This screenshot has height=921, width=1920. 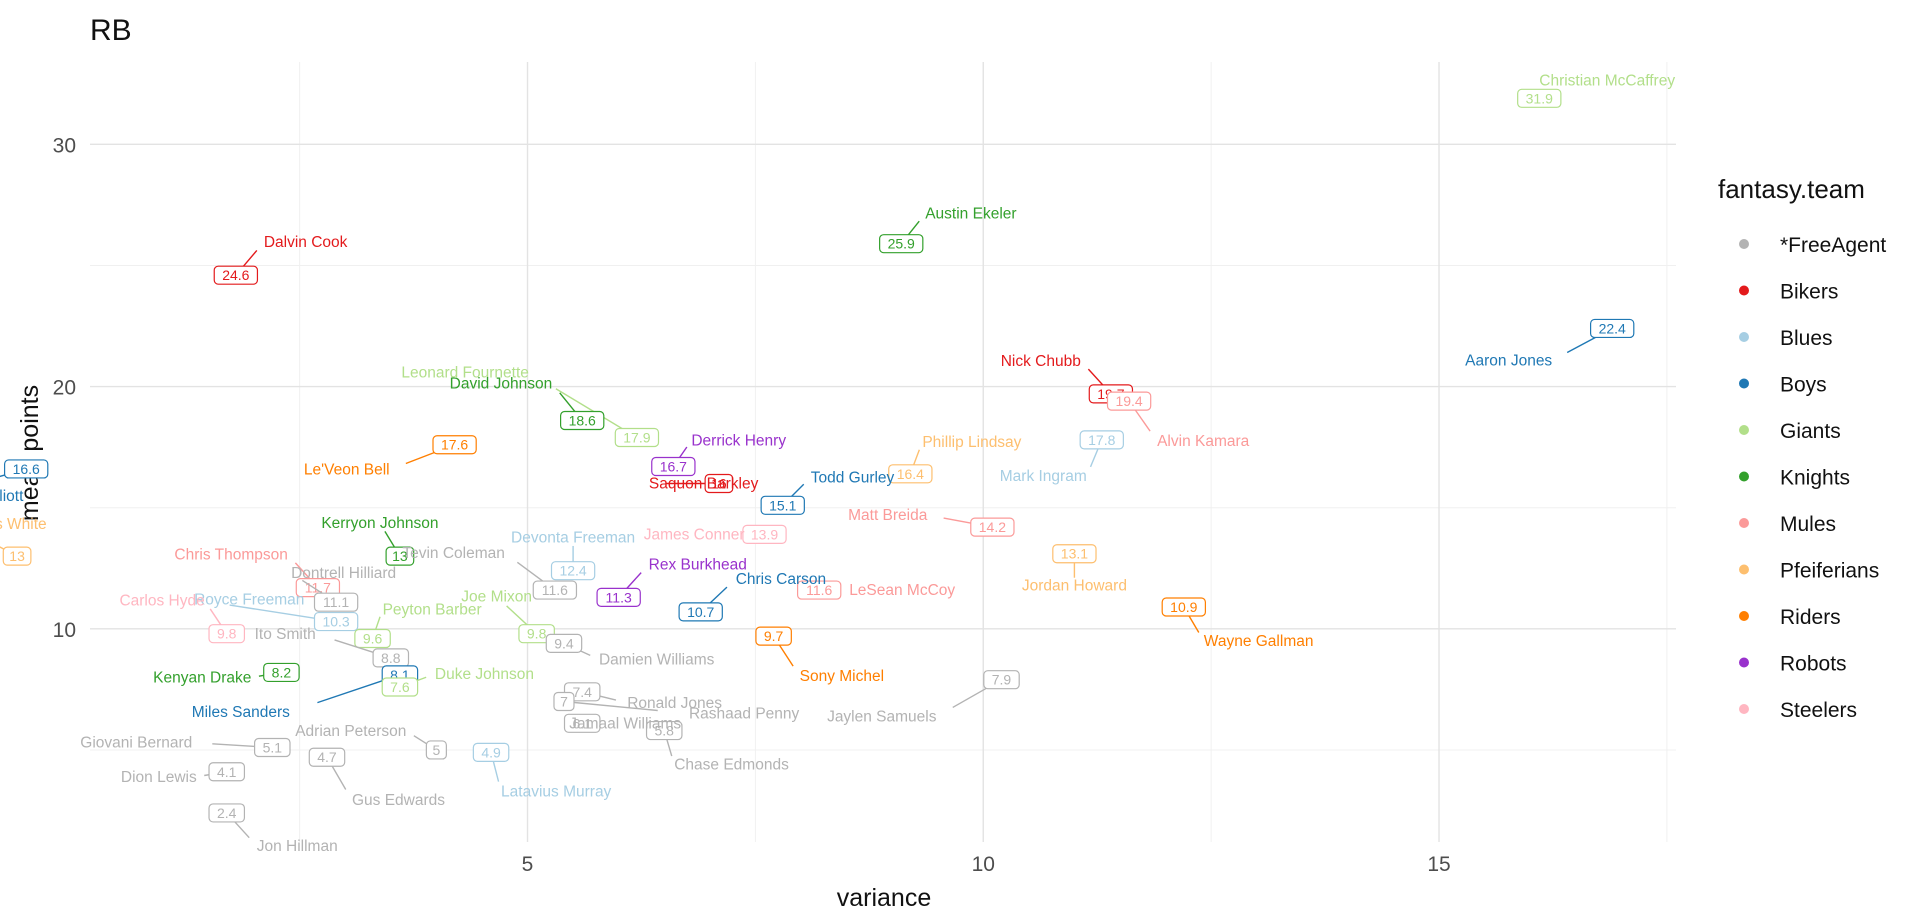 I want to click on x-axis-ticks: 5 10 15, so click(x=986, y=864).